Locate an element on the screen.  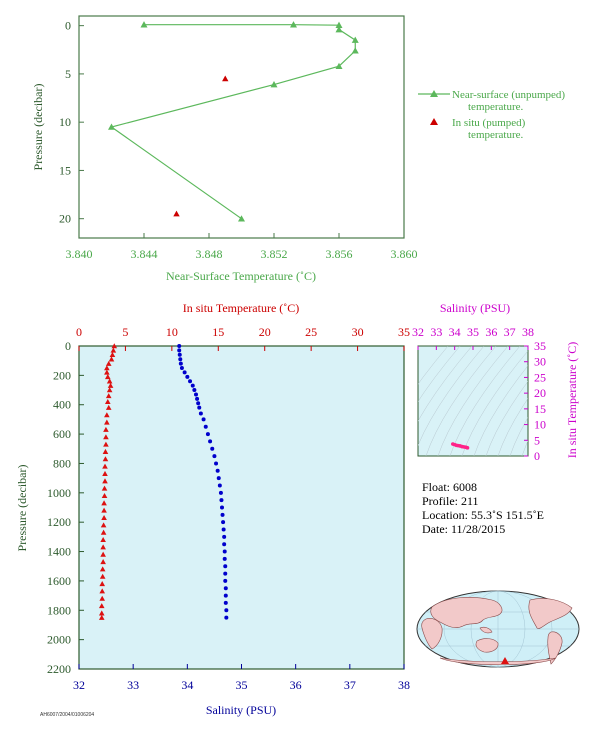
temperature-axis-tick-label: 25 is located at coordinates (311, 332).